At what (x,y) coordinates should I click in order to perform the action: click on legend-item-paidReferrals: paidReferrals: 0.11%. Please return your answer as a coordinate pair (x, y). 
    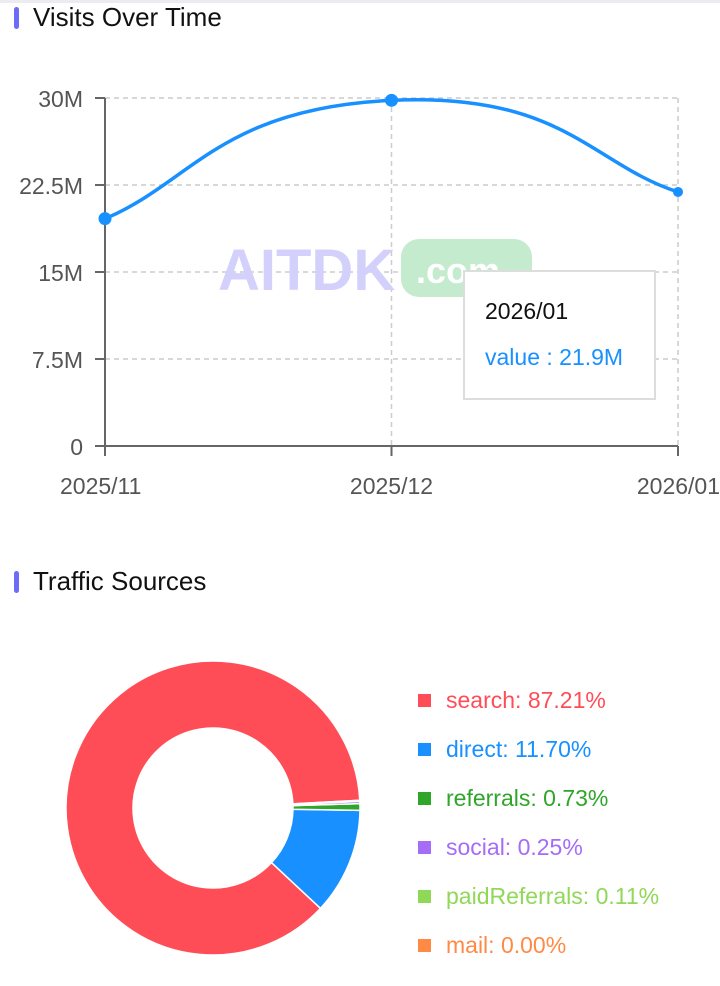
    Looking at the image, I should click on (538, 896).